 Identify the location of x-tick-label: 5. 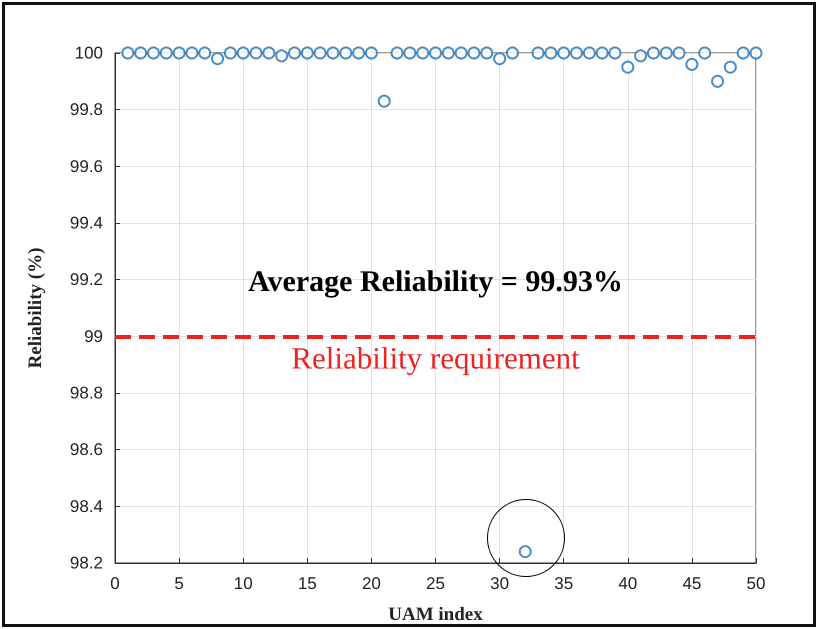
(179, 583).